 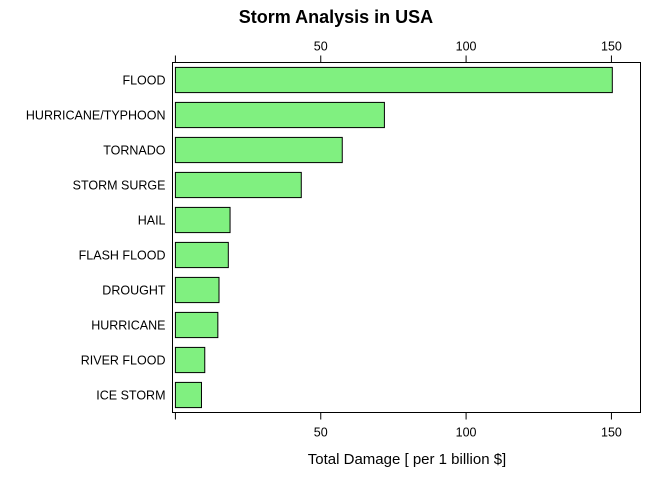 I want to click on bar-hurricane-typhoon, so click(x=279, y=115).